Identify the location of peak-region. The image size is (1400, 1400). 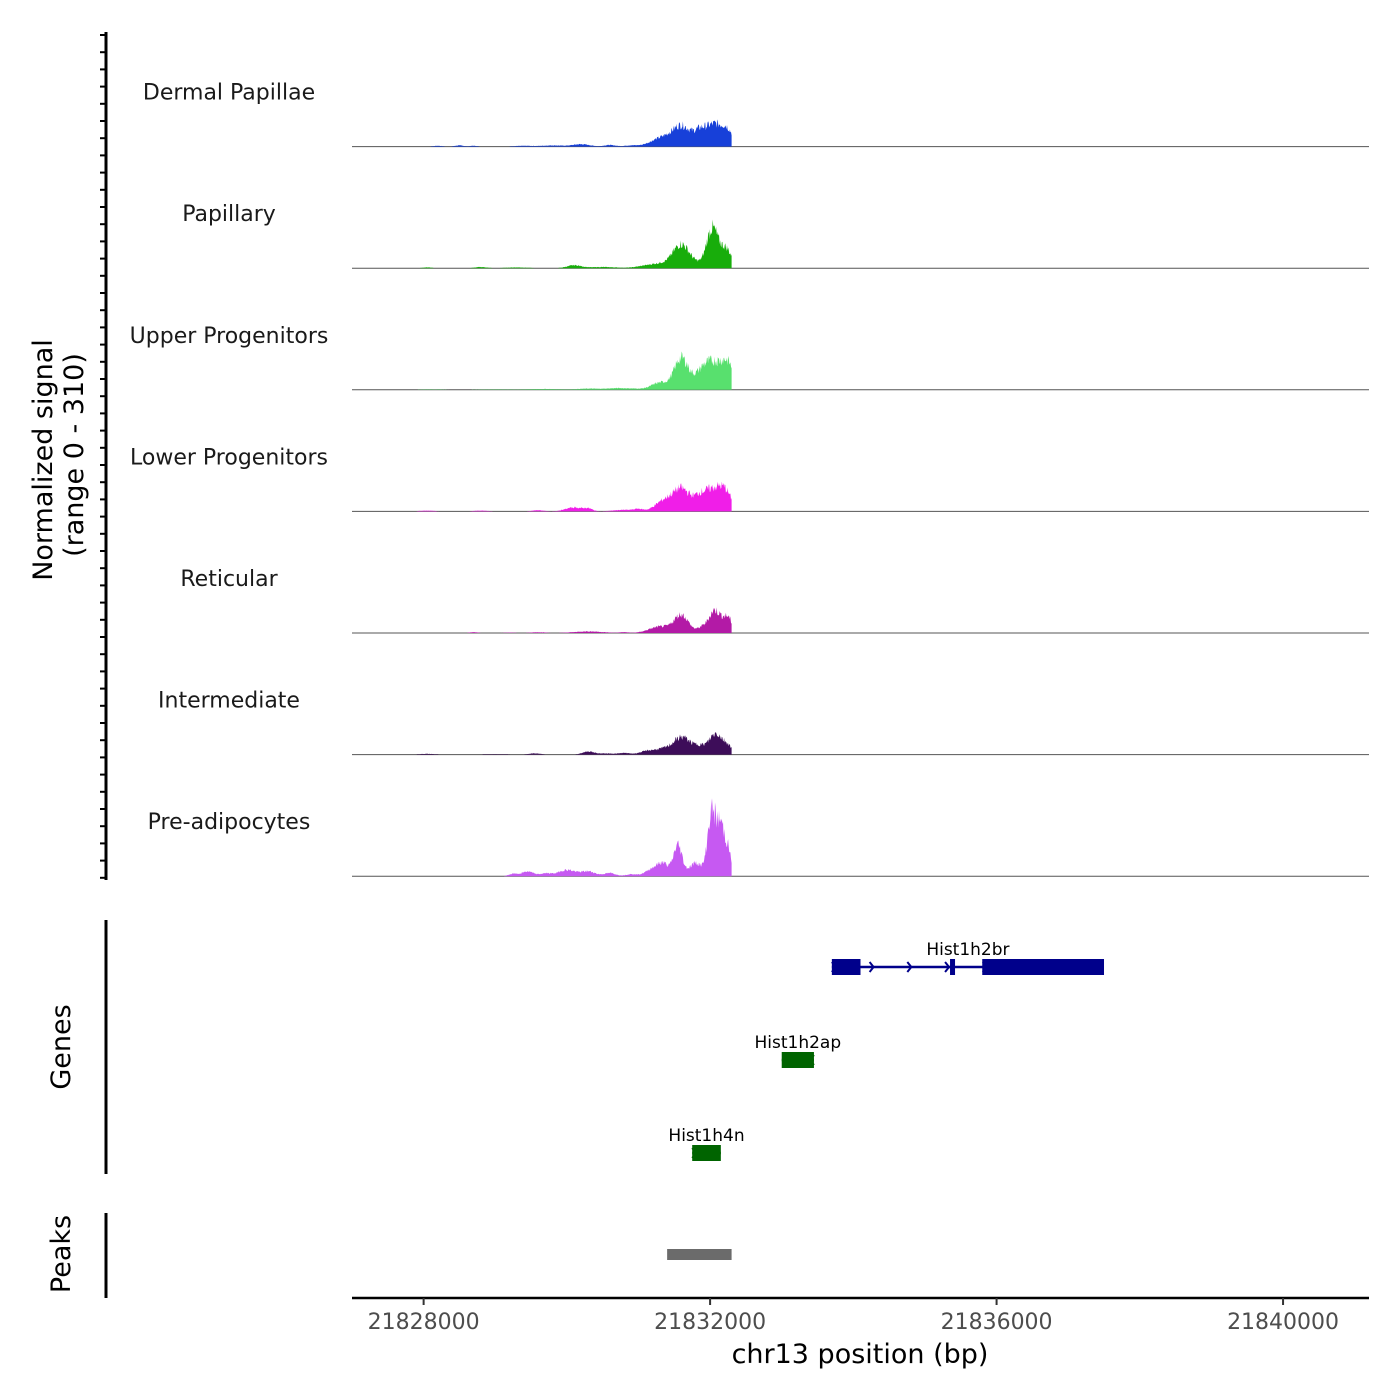
(699, 1254).